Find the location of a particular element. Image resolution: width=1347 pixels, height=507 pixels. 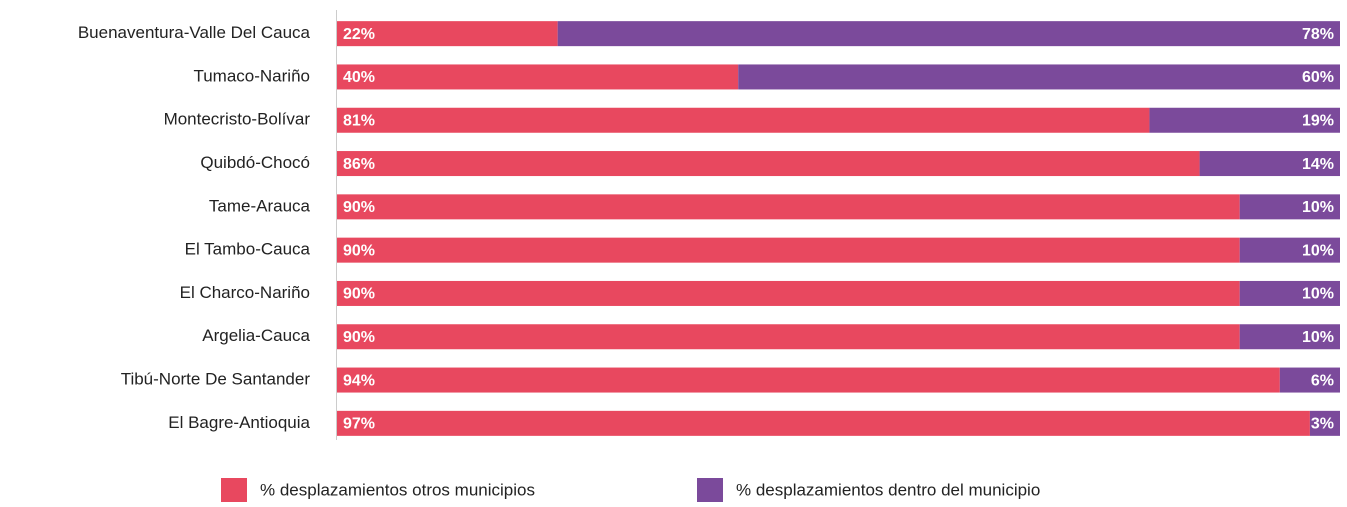

data-label: 22% is located at coordinates (359, 34).